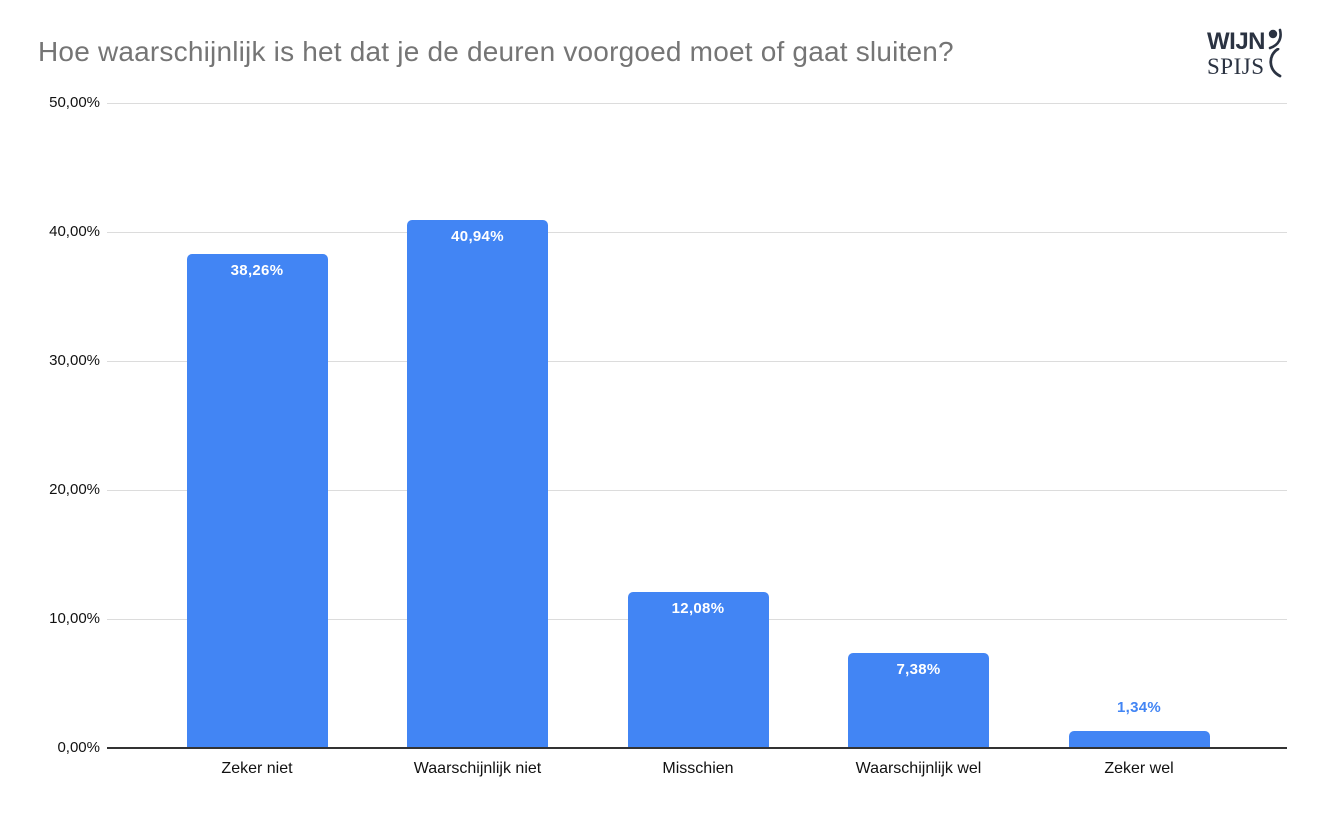 The width and height of the screenshot is (1323, 814). I want to click on y-axis-tick-label: 0,00%, so click(78, 747).